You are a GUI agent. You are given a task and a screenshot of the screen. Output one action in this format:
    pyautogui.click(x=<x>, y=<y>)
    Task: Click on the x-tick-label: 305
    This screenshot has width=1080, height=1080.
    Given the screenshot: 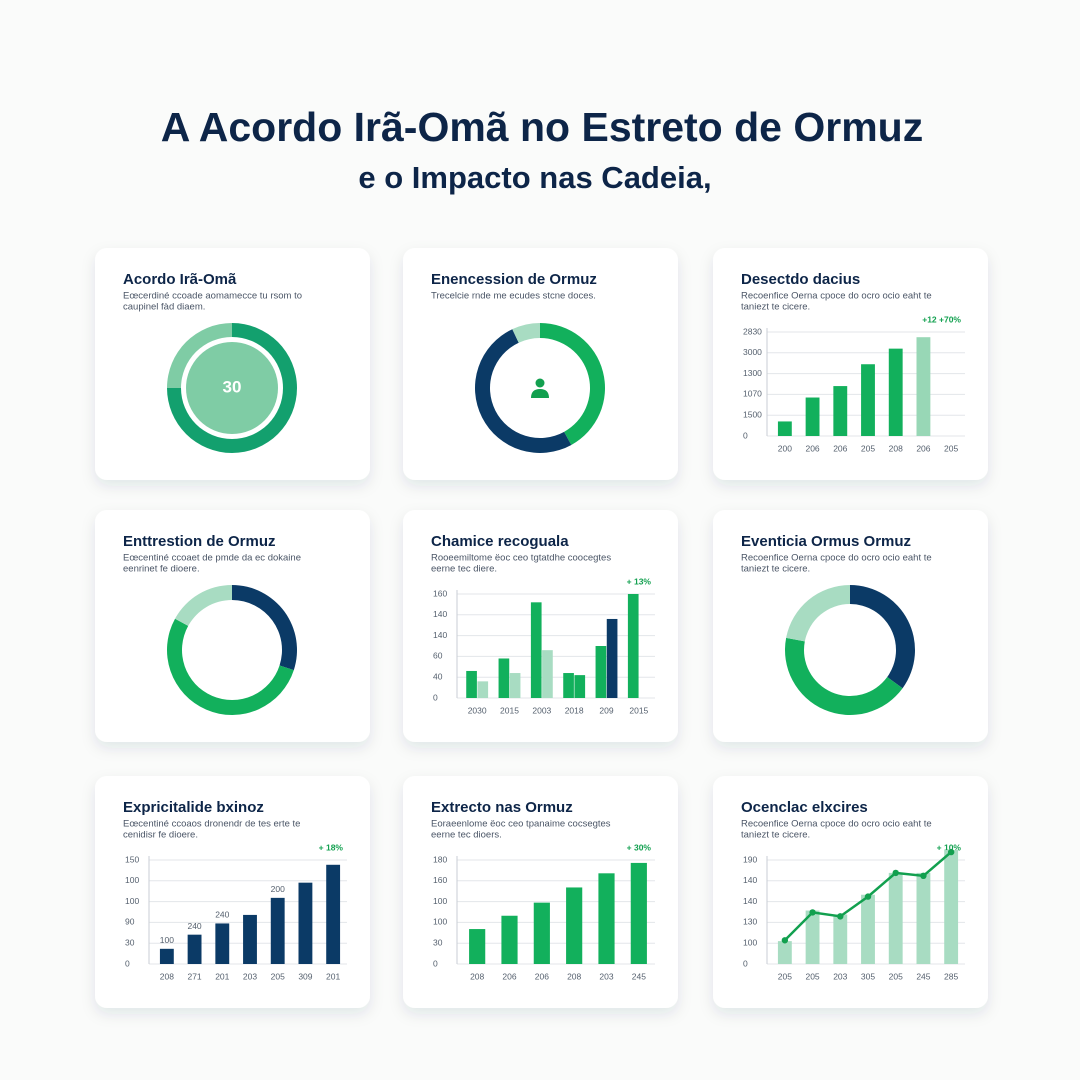 What is the action you would take?
    pyautogui.click(x=868, y=976)
    